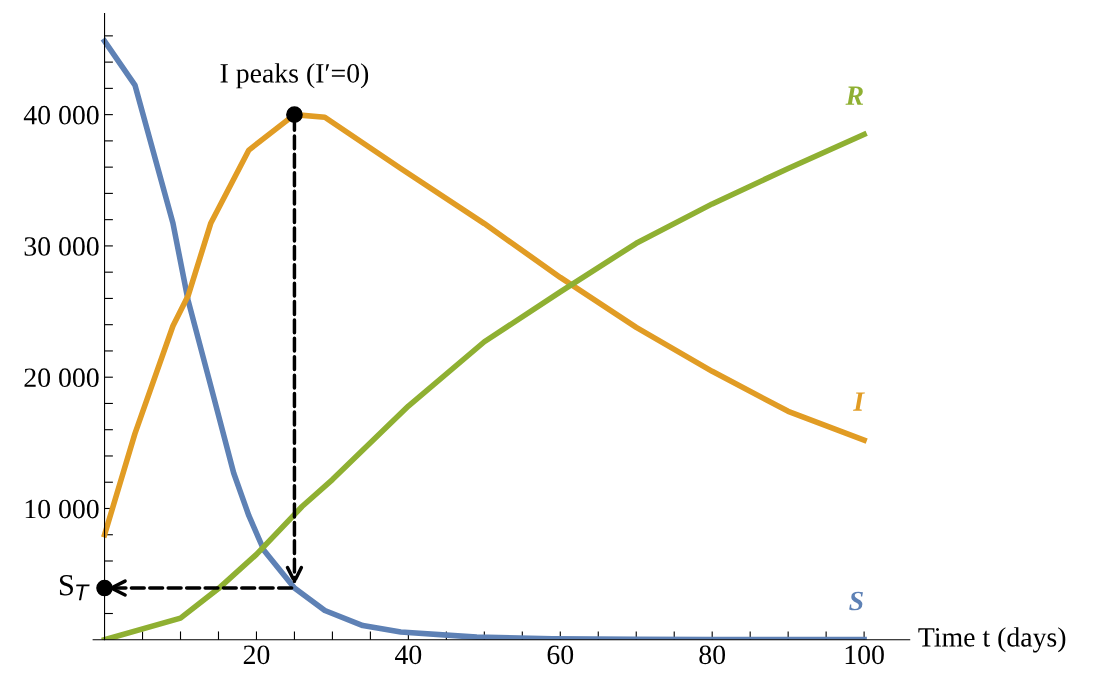  Describe the element at coordinates (712, 655) in the screenshot. I see `x-tick-label: 80` at that location.